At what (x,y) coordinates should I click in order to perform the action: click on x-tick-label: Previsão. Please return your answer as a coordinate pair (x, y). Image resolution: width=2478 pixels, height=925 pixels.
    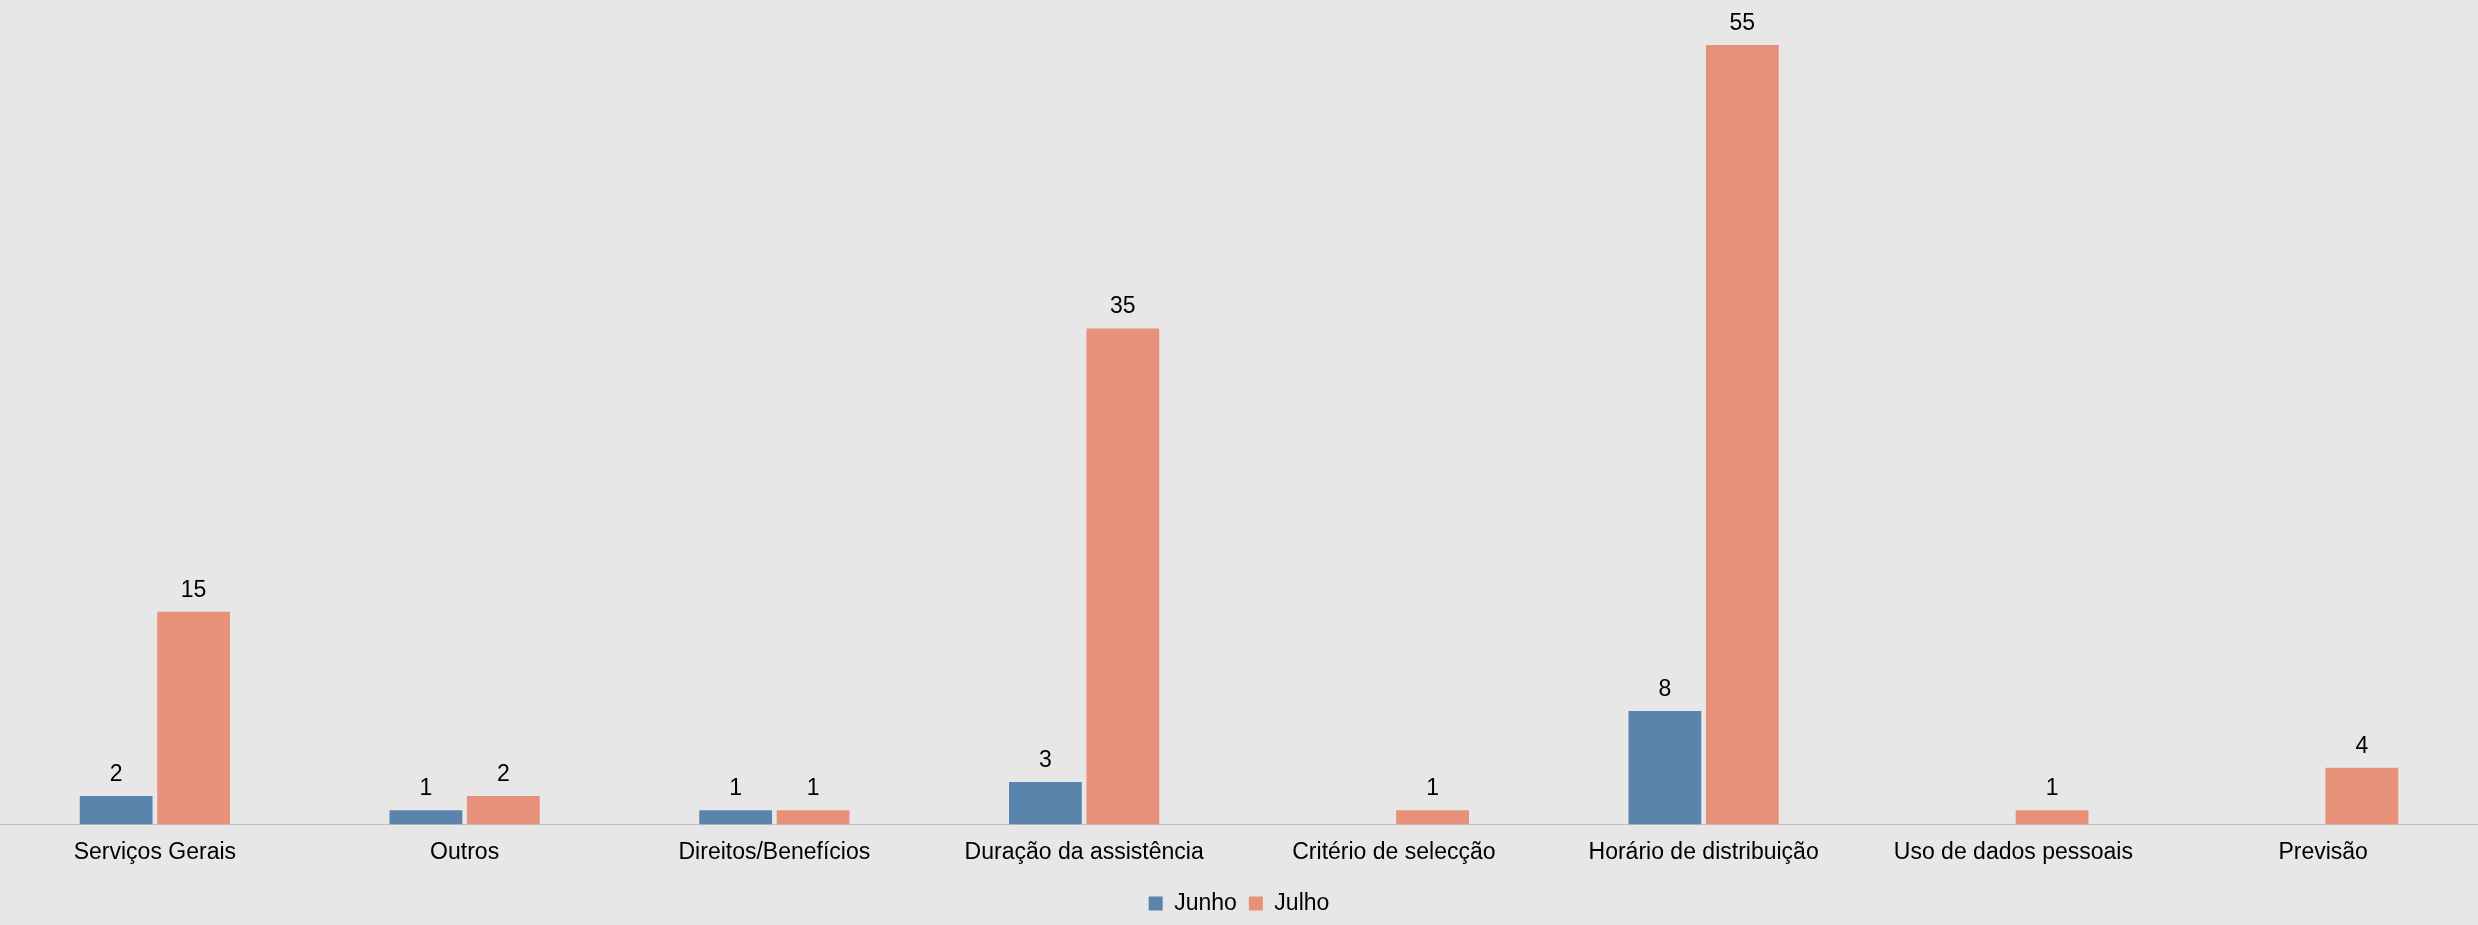
    Looking at the image, I should click on (2323, 850).